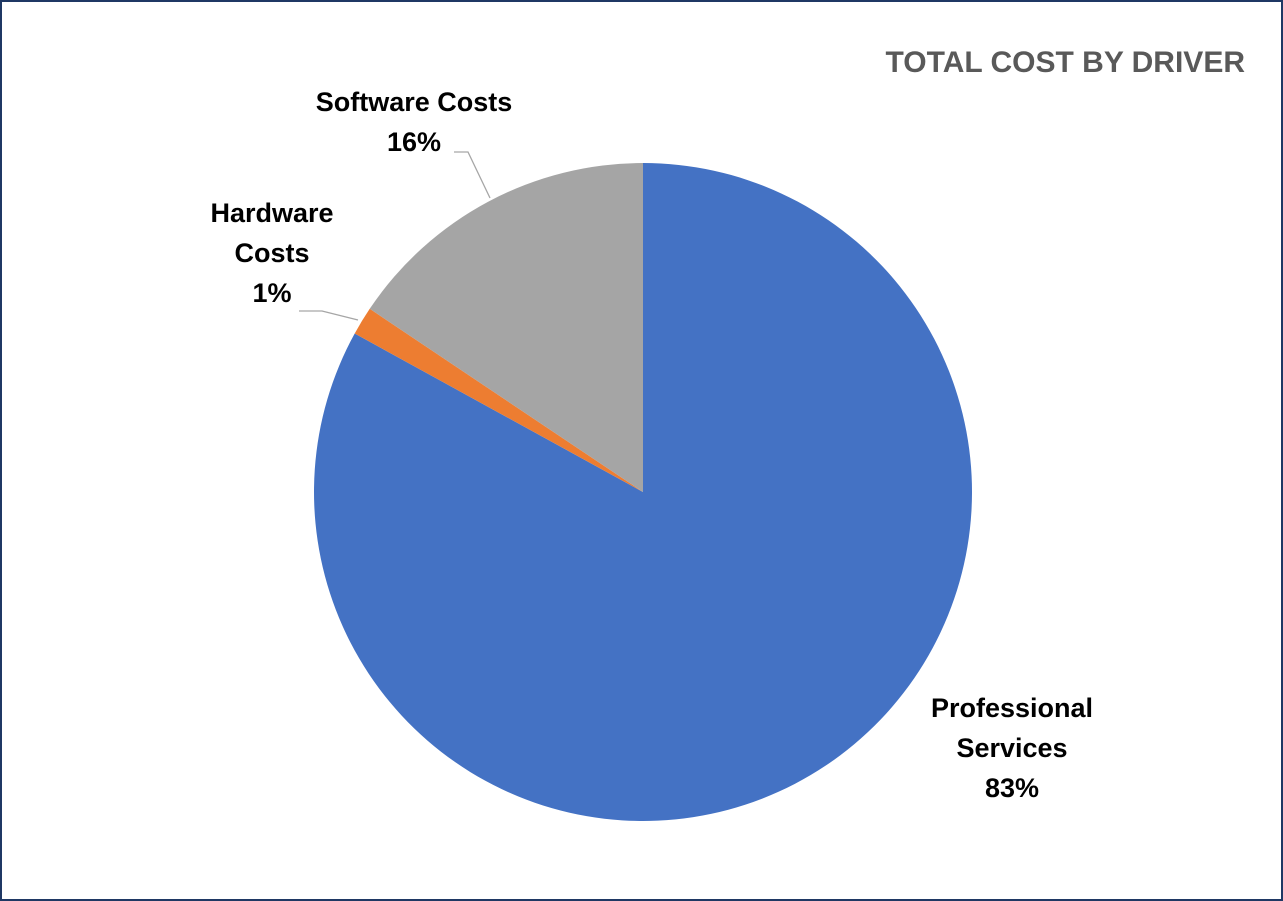  Describe the element at coordinates (414, 142) in the screenshot. I see `data-label-software-costs-line-2: 16%` at that location.